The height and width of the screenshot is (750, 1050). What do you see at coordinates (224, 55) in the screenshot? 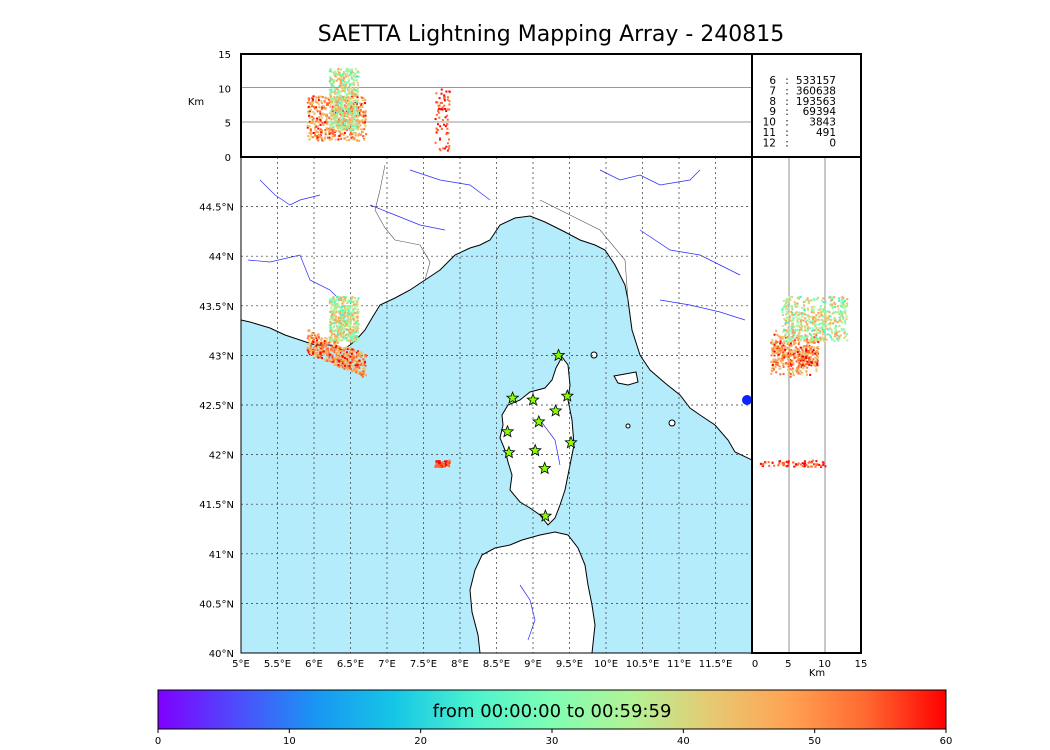
I see `top-alt-tick-label: 15` at bounding box center [224, 55].